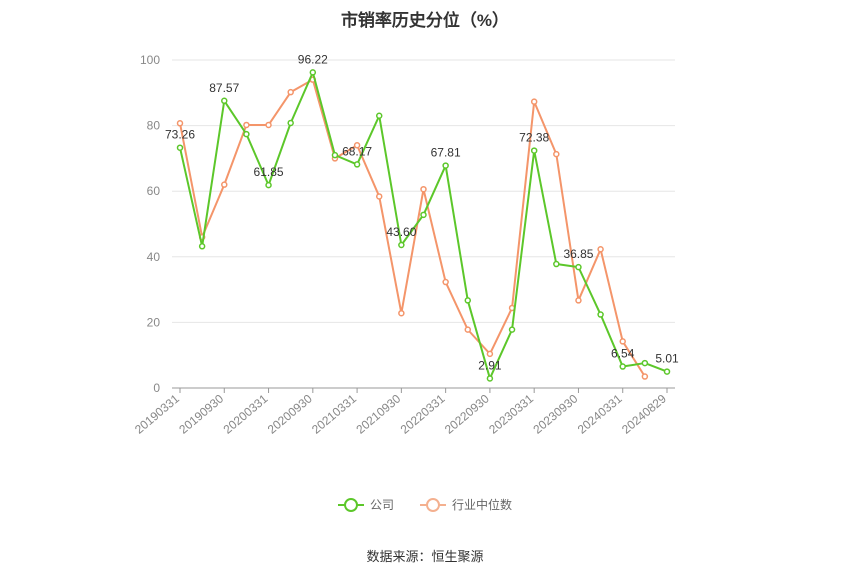  I want to click on legend-label-company: 公司, so click(381, 505).